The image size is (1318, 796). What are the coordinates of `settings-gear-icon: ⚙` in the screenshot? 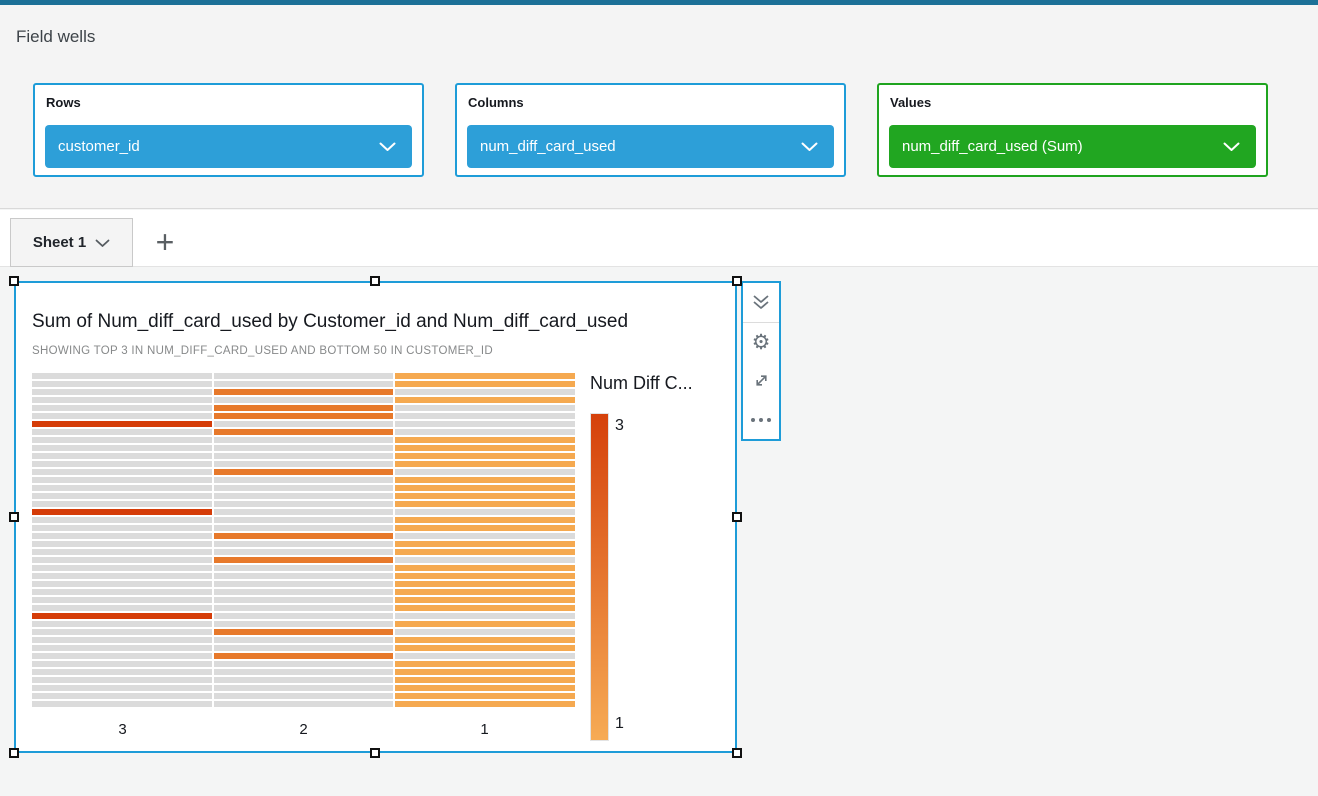 It's located at (761, 342).